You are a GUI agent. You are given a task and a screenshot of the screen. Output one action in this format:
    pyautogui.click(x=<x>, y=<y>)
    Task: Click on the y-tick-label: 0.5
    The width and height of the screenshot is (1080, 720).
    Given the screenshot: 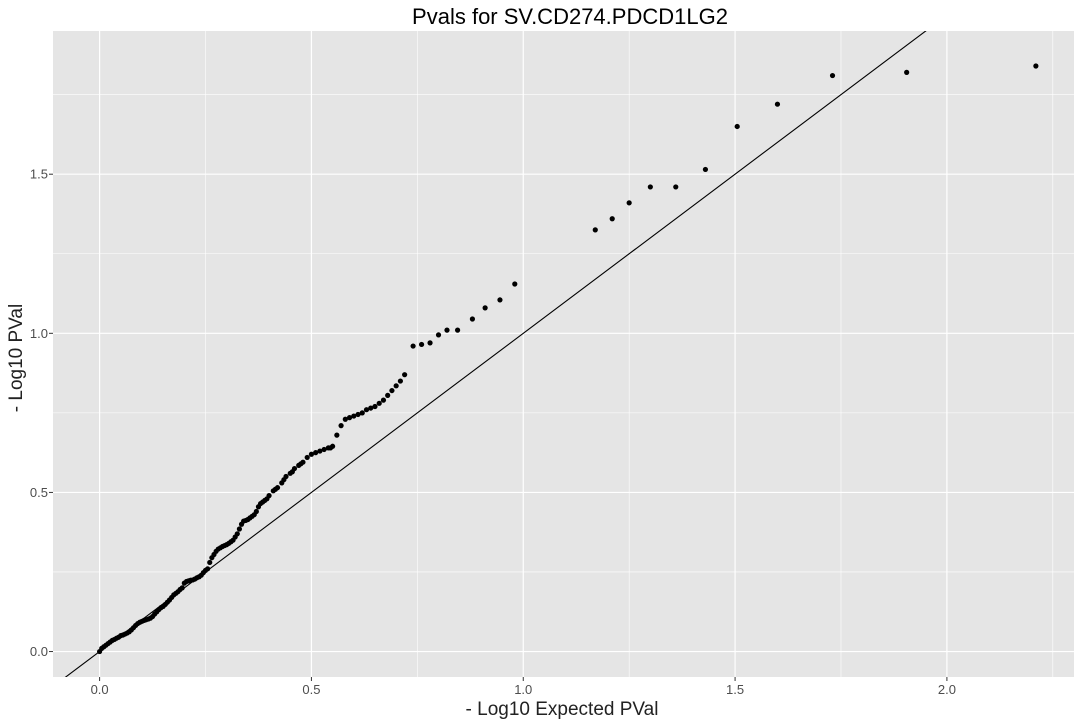 What is the action you would take?
    pyautogui.click(x=39, y=492)
    